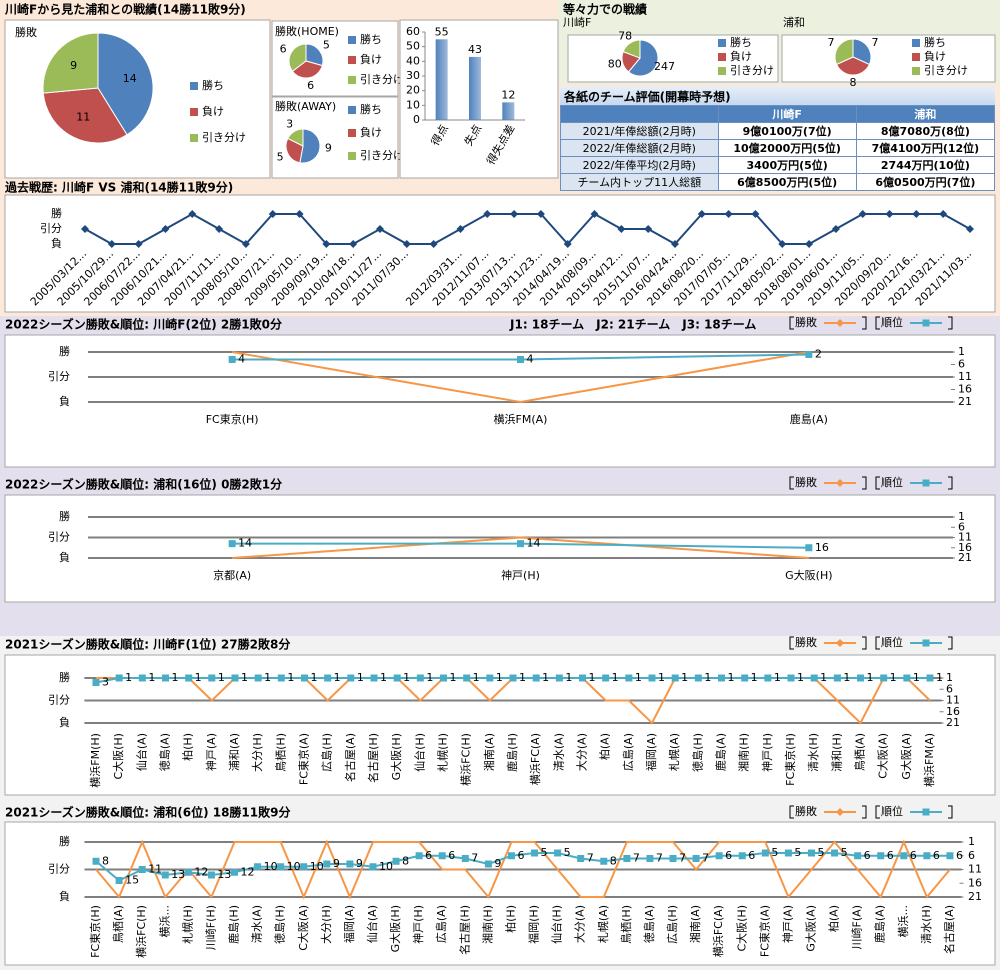 The width and height of the screenshot is (1000, 970). Describe the element at coordinates (778, 114) in the screenshot. I see `table-header: 川崎F 浦和` at that location.